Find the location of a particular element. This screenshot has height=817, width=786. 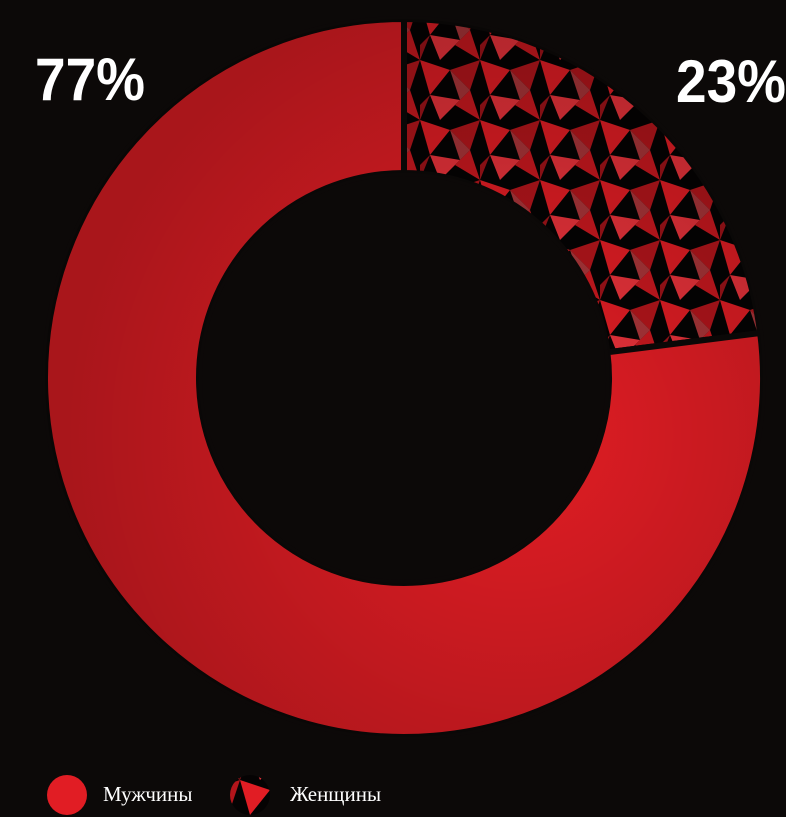

value-label: 23% is located at coordinates (731, 81).